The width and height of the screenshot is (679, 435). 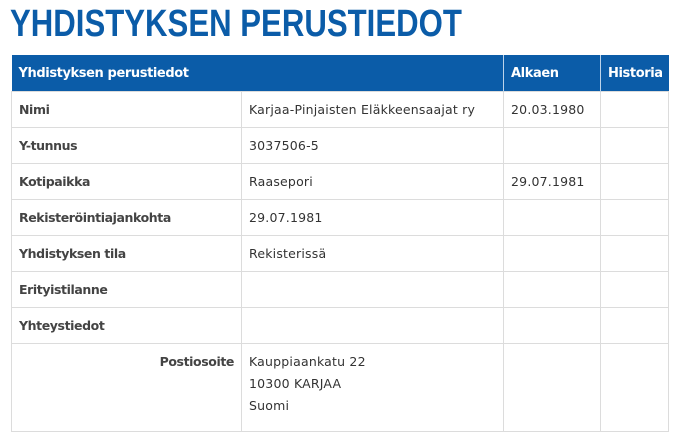 What do you see at coordinates (372, 253) in the screenshot?
I see `row-value: Rekisterissä` at bounding box center [372, 253].